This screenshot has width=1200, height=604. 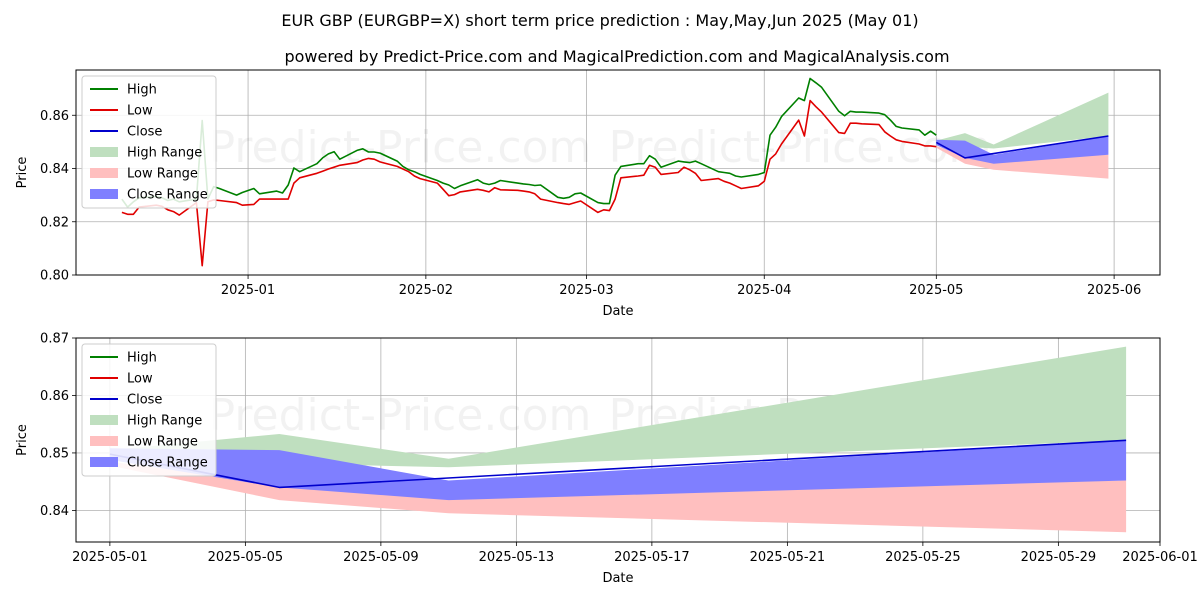 I want to click on x-tick-label: 2025-06-01, so click(x=1160, y=557).